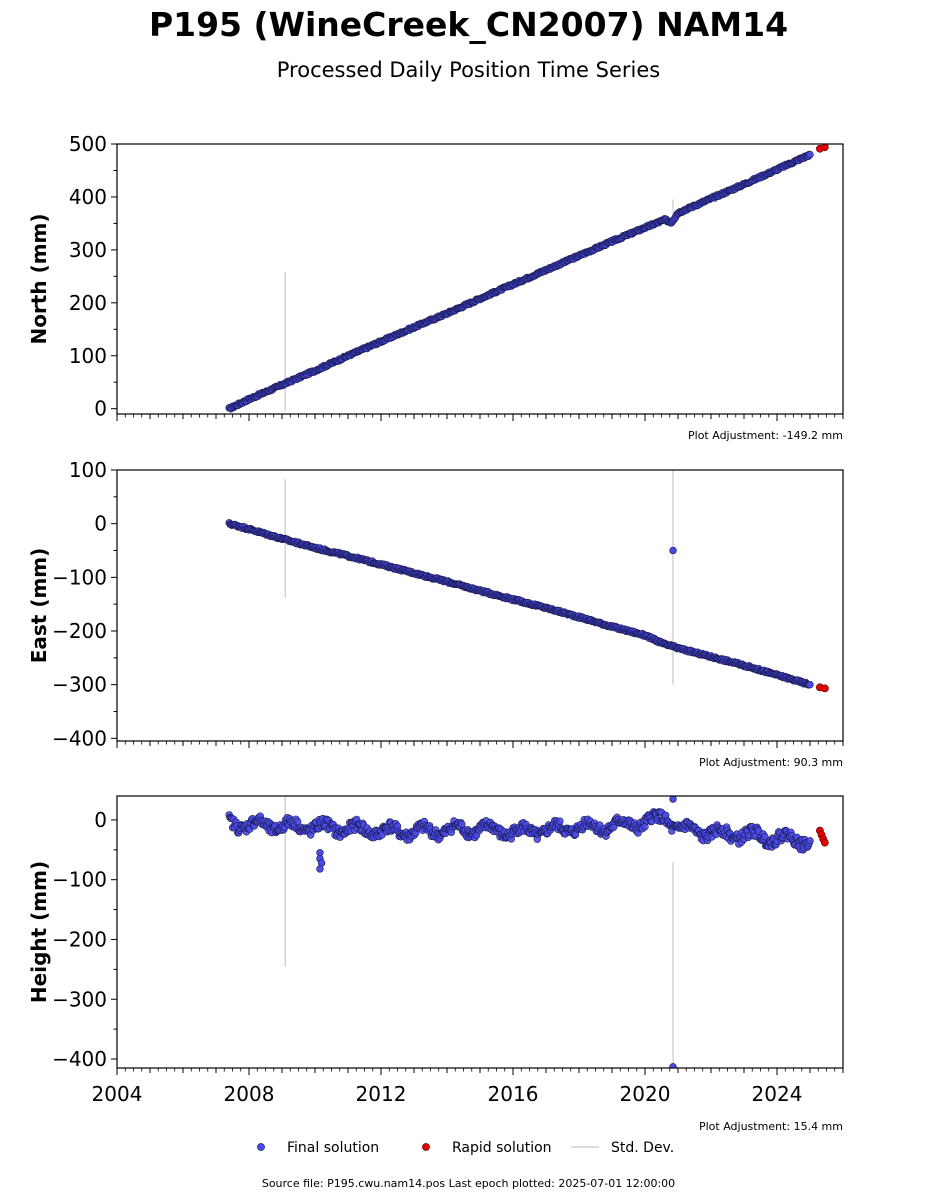 The height and width of the screenshot is (1200, 937). What do you see at coordinates (765, 435) in the screenshot?
I see `plot-adjustment-note: Plot Adjustment: -149.2 mm` at bounding box center [765, 435].